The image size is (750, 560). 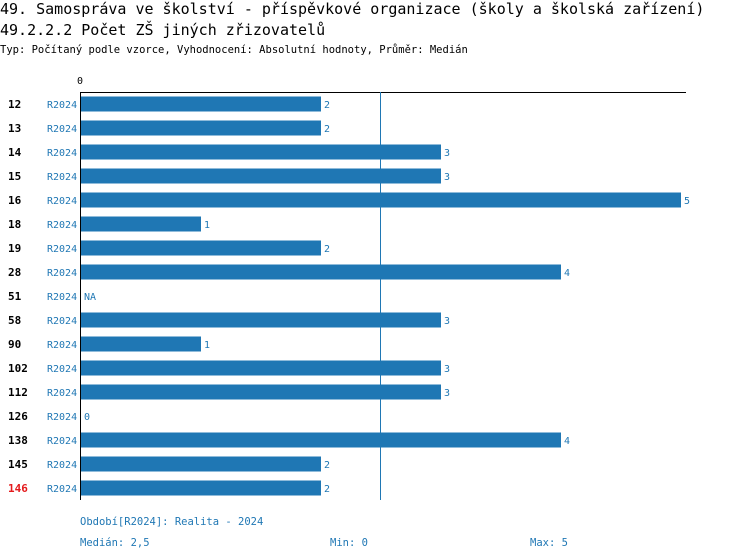 What do you see at coordinates (18, 416) in the screenshot?
I see `category-label: 126` at bounding box center [18, 416].